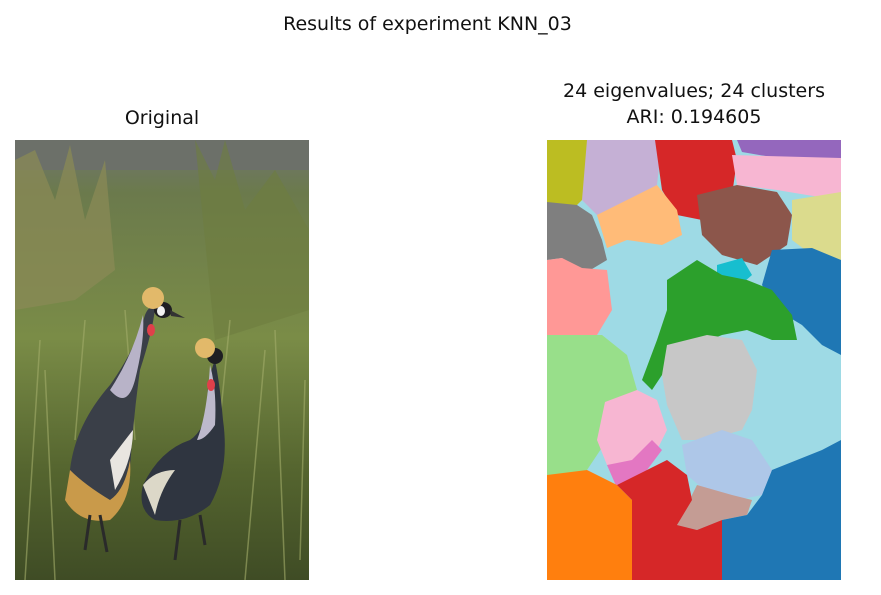 This screenshot has height=595, width=881. I want to click on figure-suptitle: Results of experiment KNN_03, so click(427, 24).